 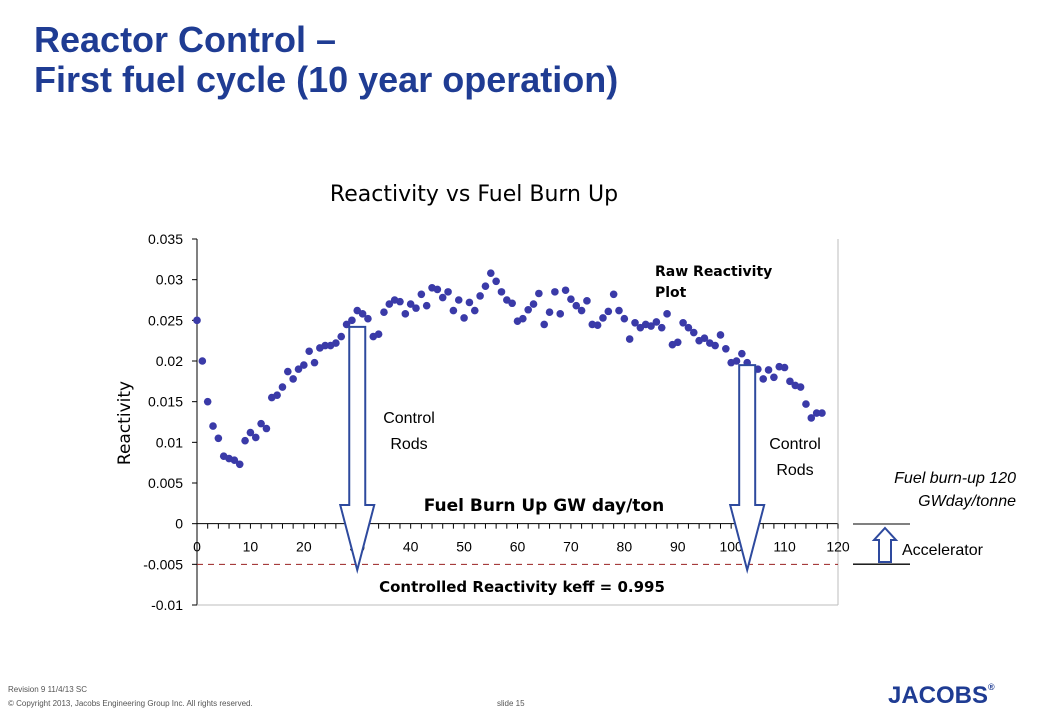 I want to click on accelerator-label: Accelerator, so click(x=943, y=550).